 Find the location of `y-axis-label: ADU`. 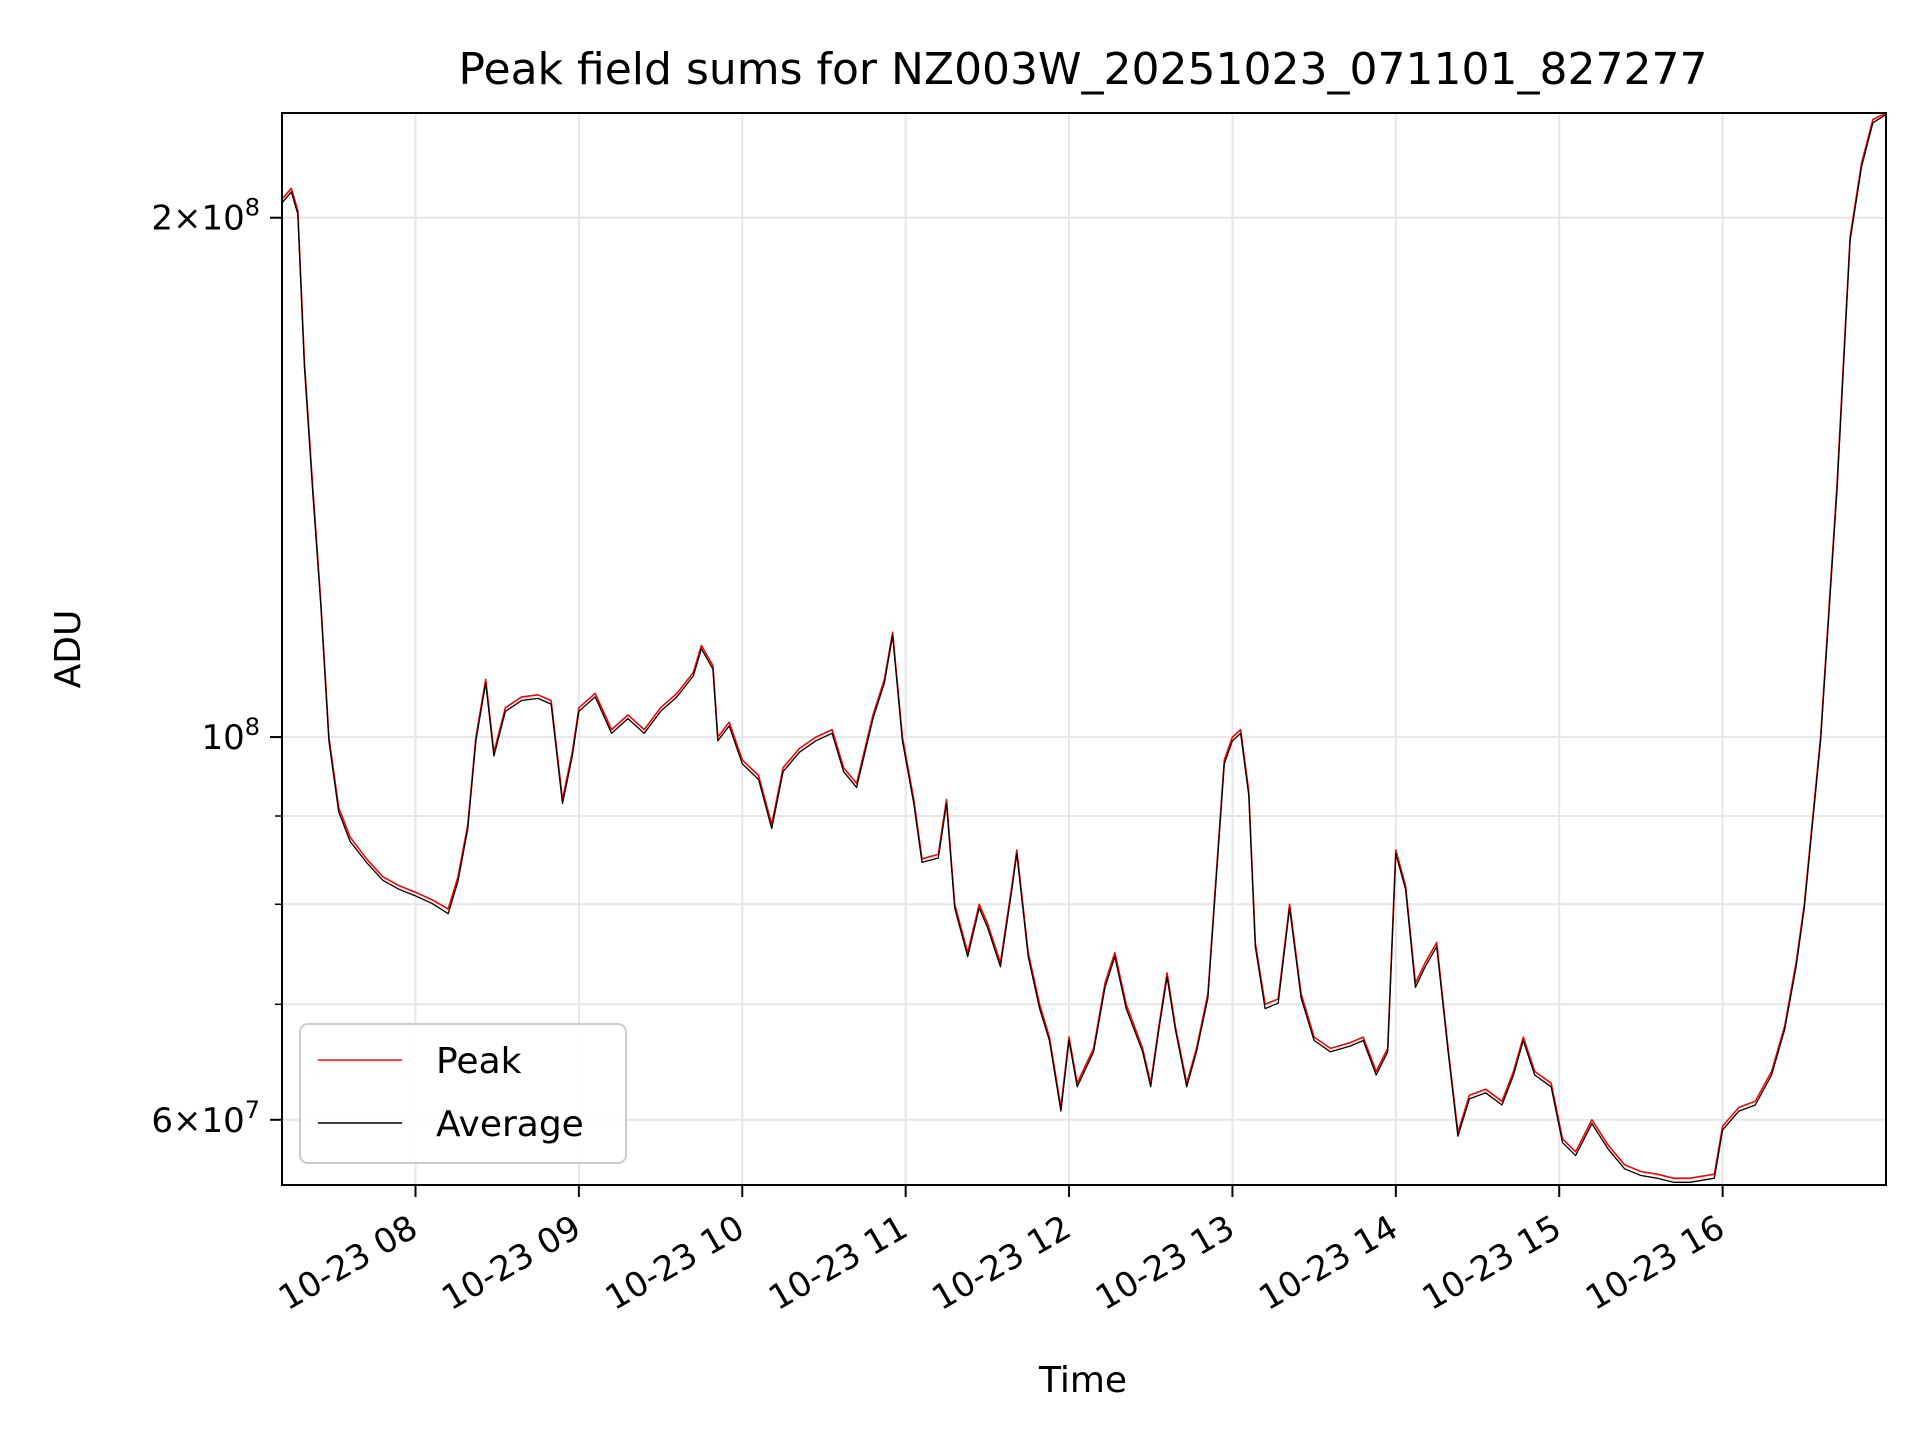

y-axis-label: ADU is located at coordinates (68, 649).